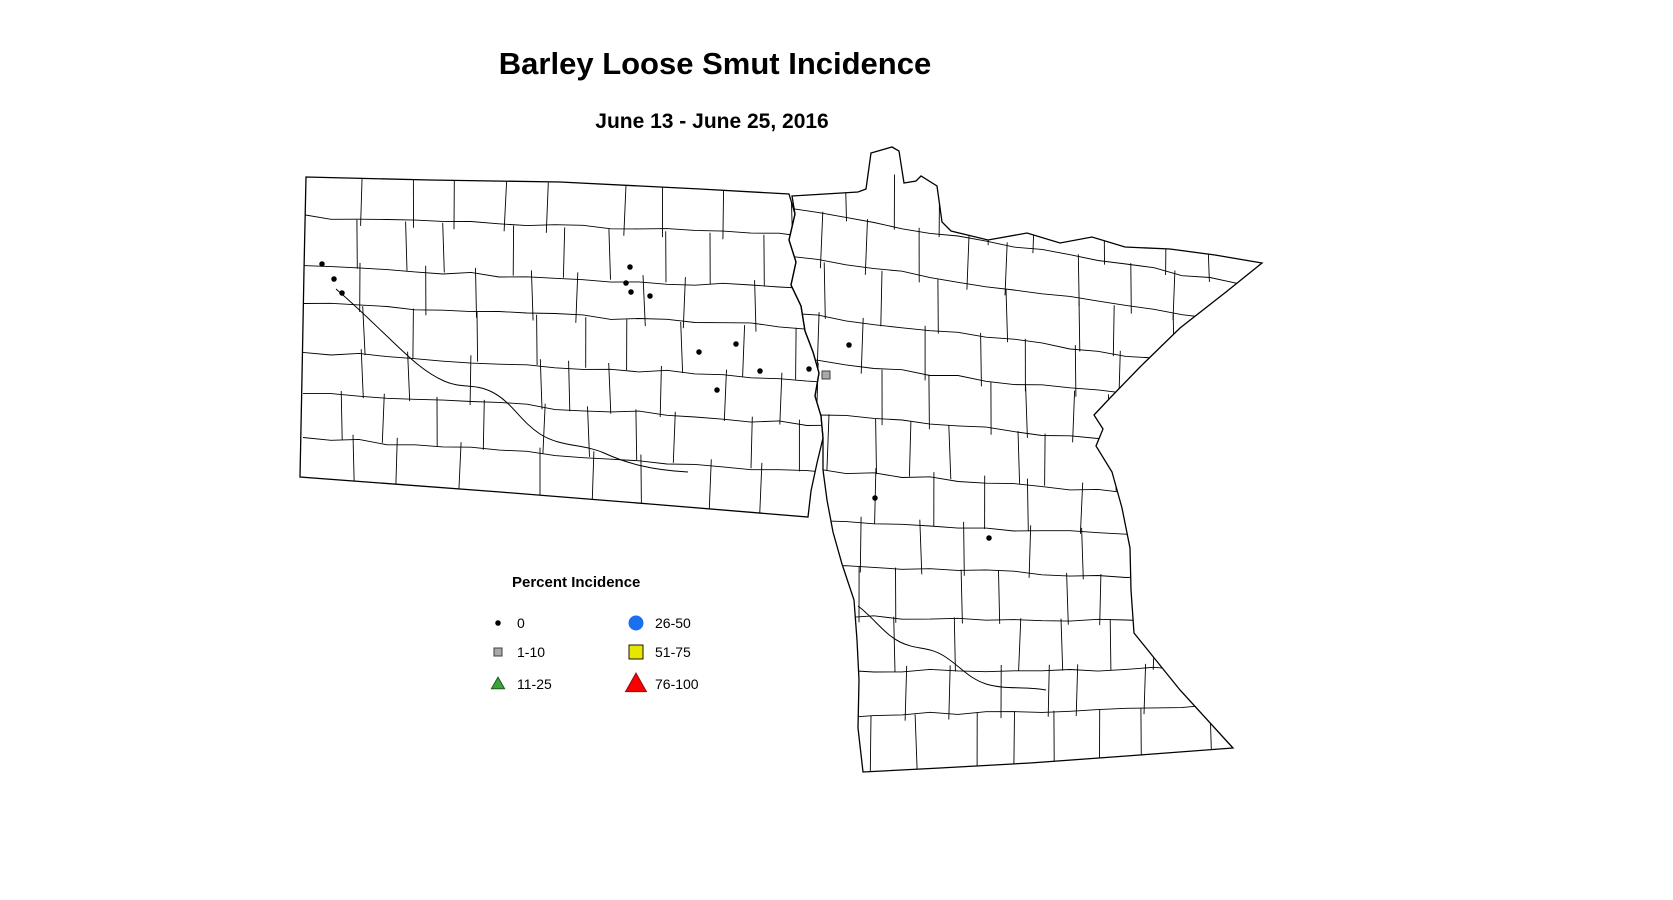 The image size is (1673, 900). I want to click on legend-label: 0, so click(521, 623).